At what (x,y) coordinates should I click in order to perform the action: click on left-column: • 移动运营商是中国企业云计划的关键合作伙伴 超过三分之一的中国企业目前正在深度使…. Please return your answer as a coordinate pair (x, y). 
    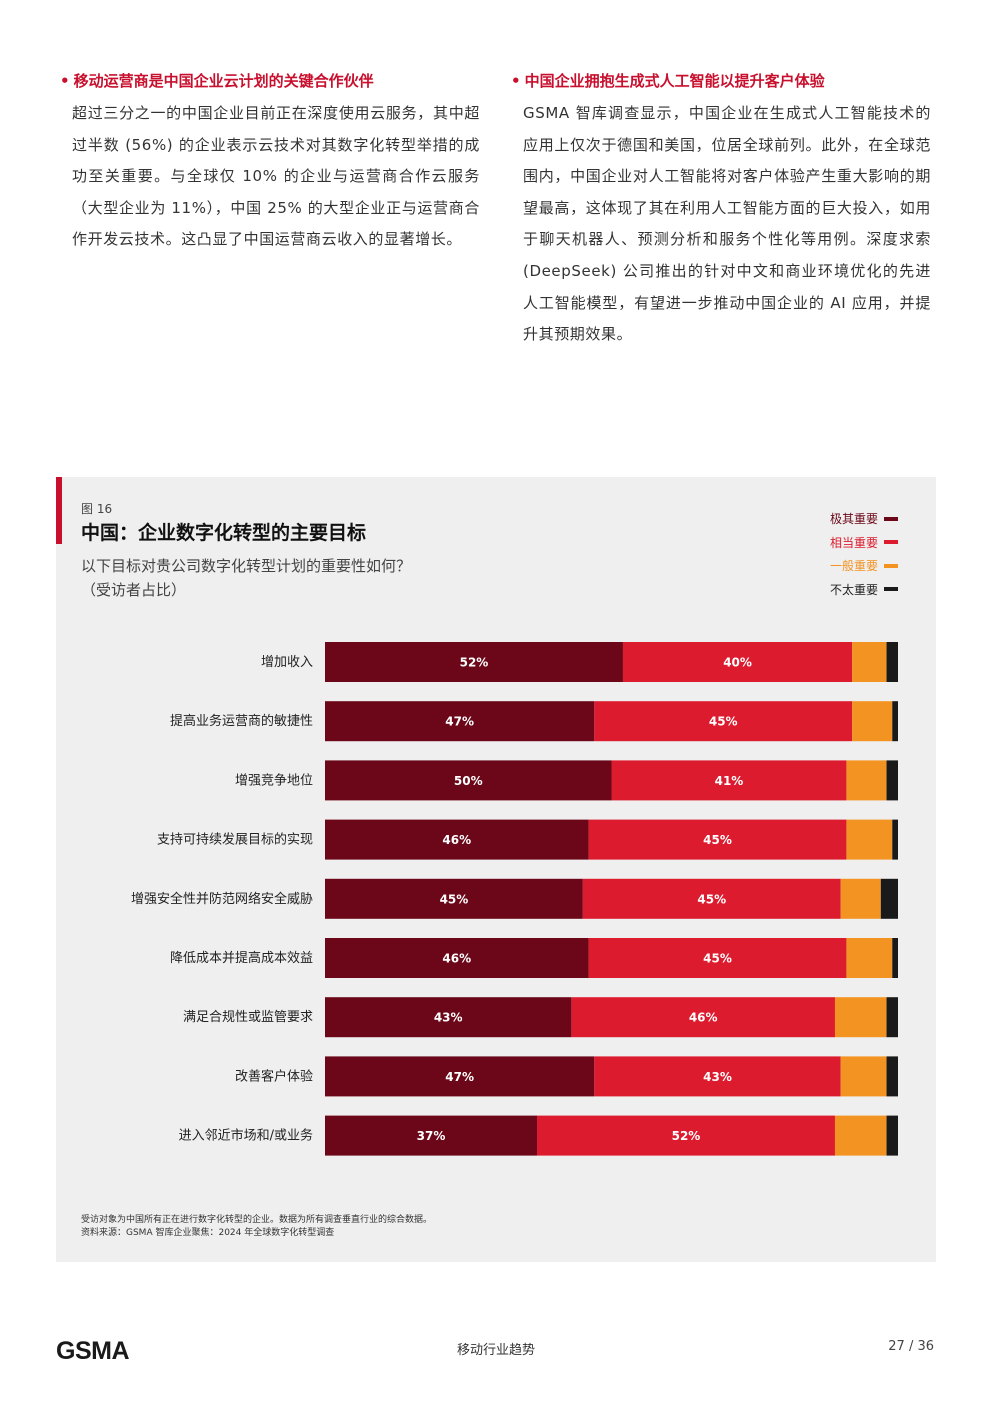
    Looking at the image, I should click on (270, 163).